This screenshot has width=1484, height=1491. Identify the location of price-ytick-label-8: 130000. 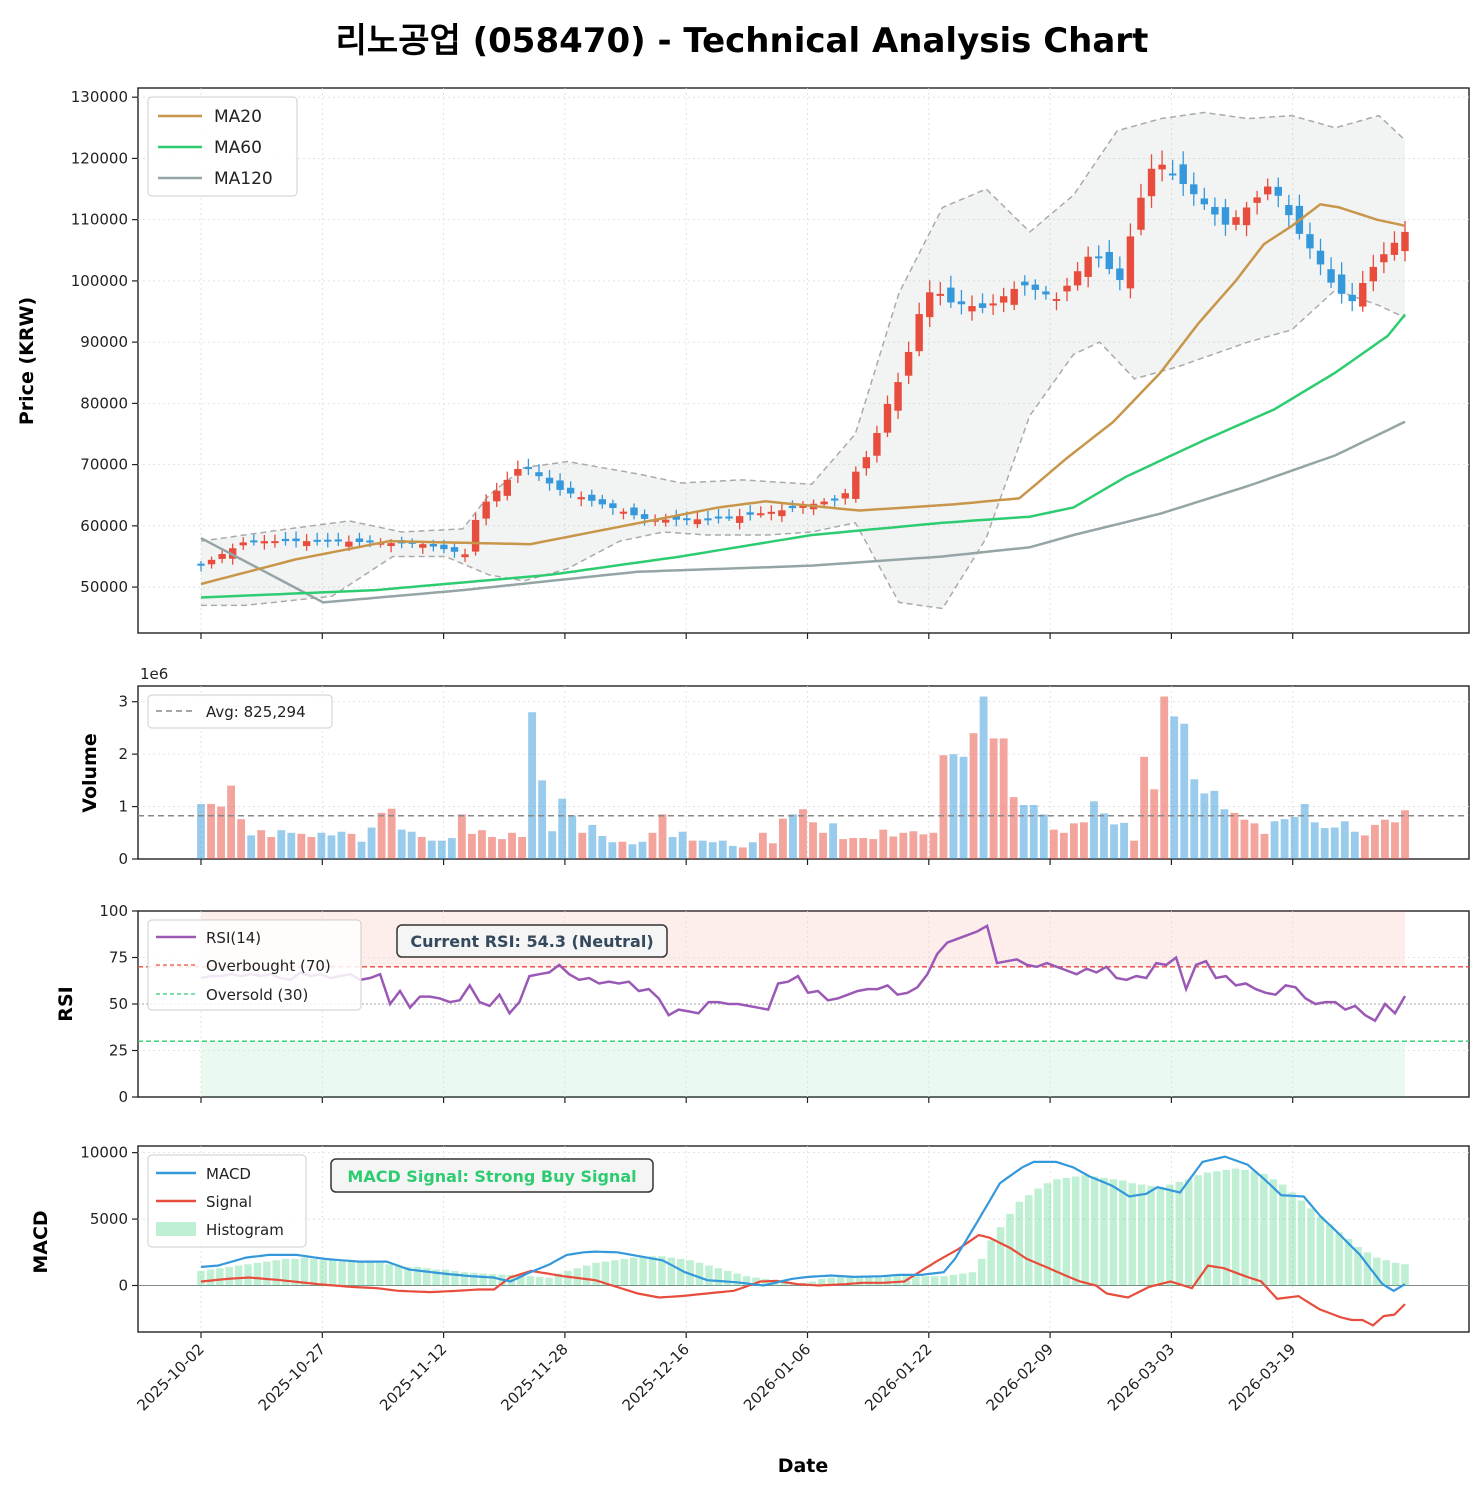
(99, 97).